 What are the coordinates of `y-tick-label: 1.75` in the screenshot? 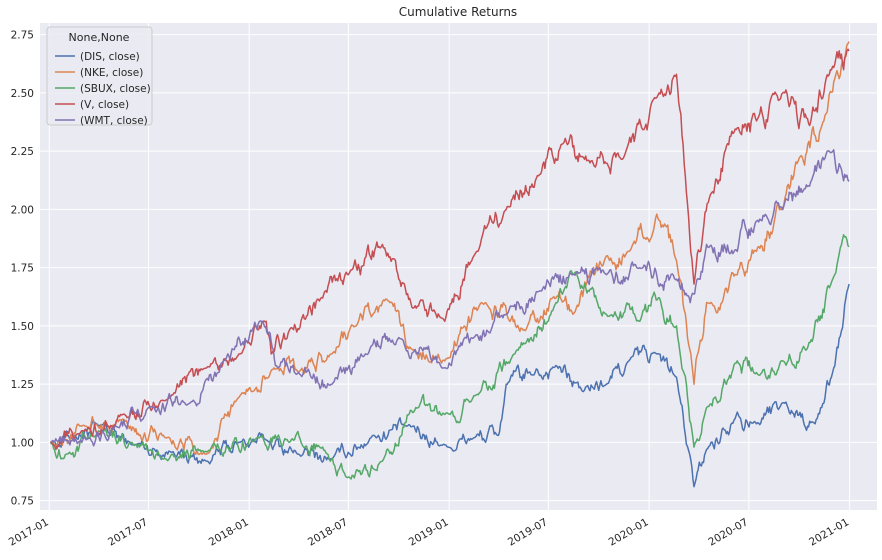 It's located at (22, 269).